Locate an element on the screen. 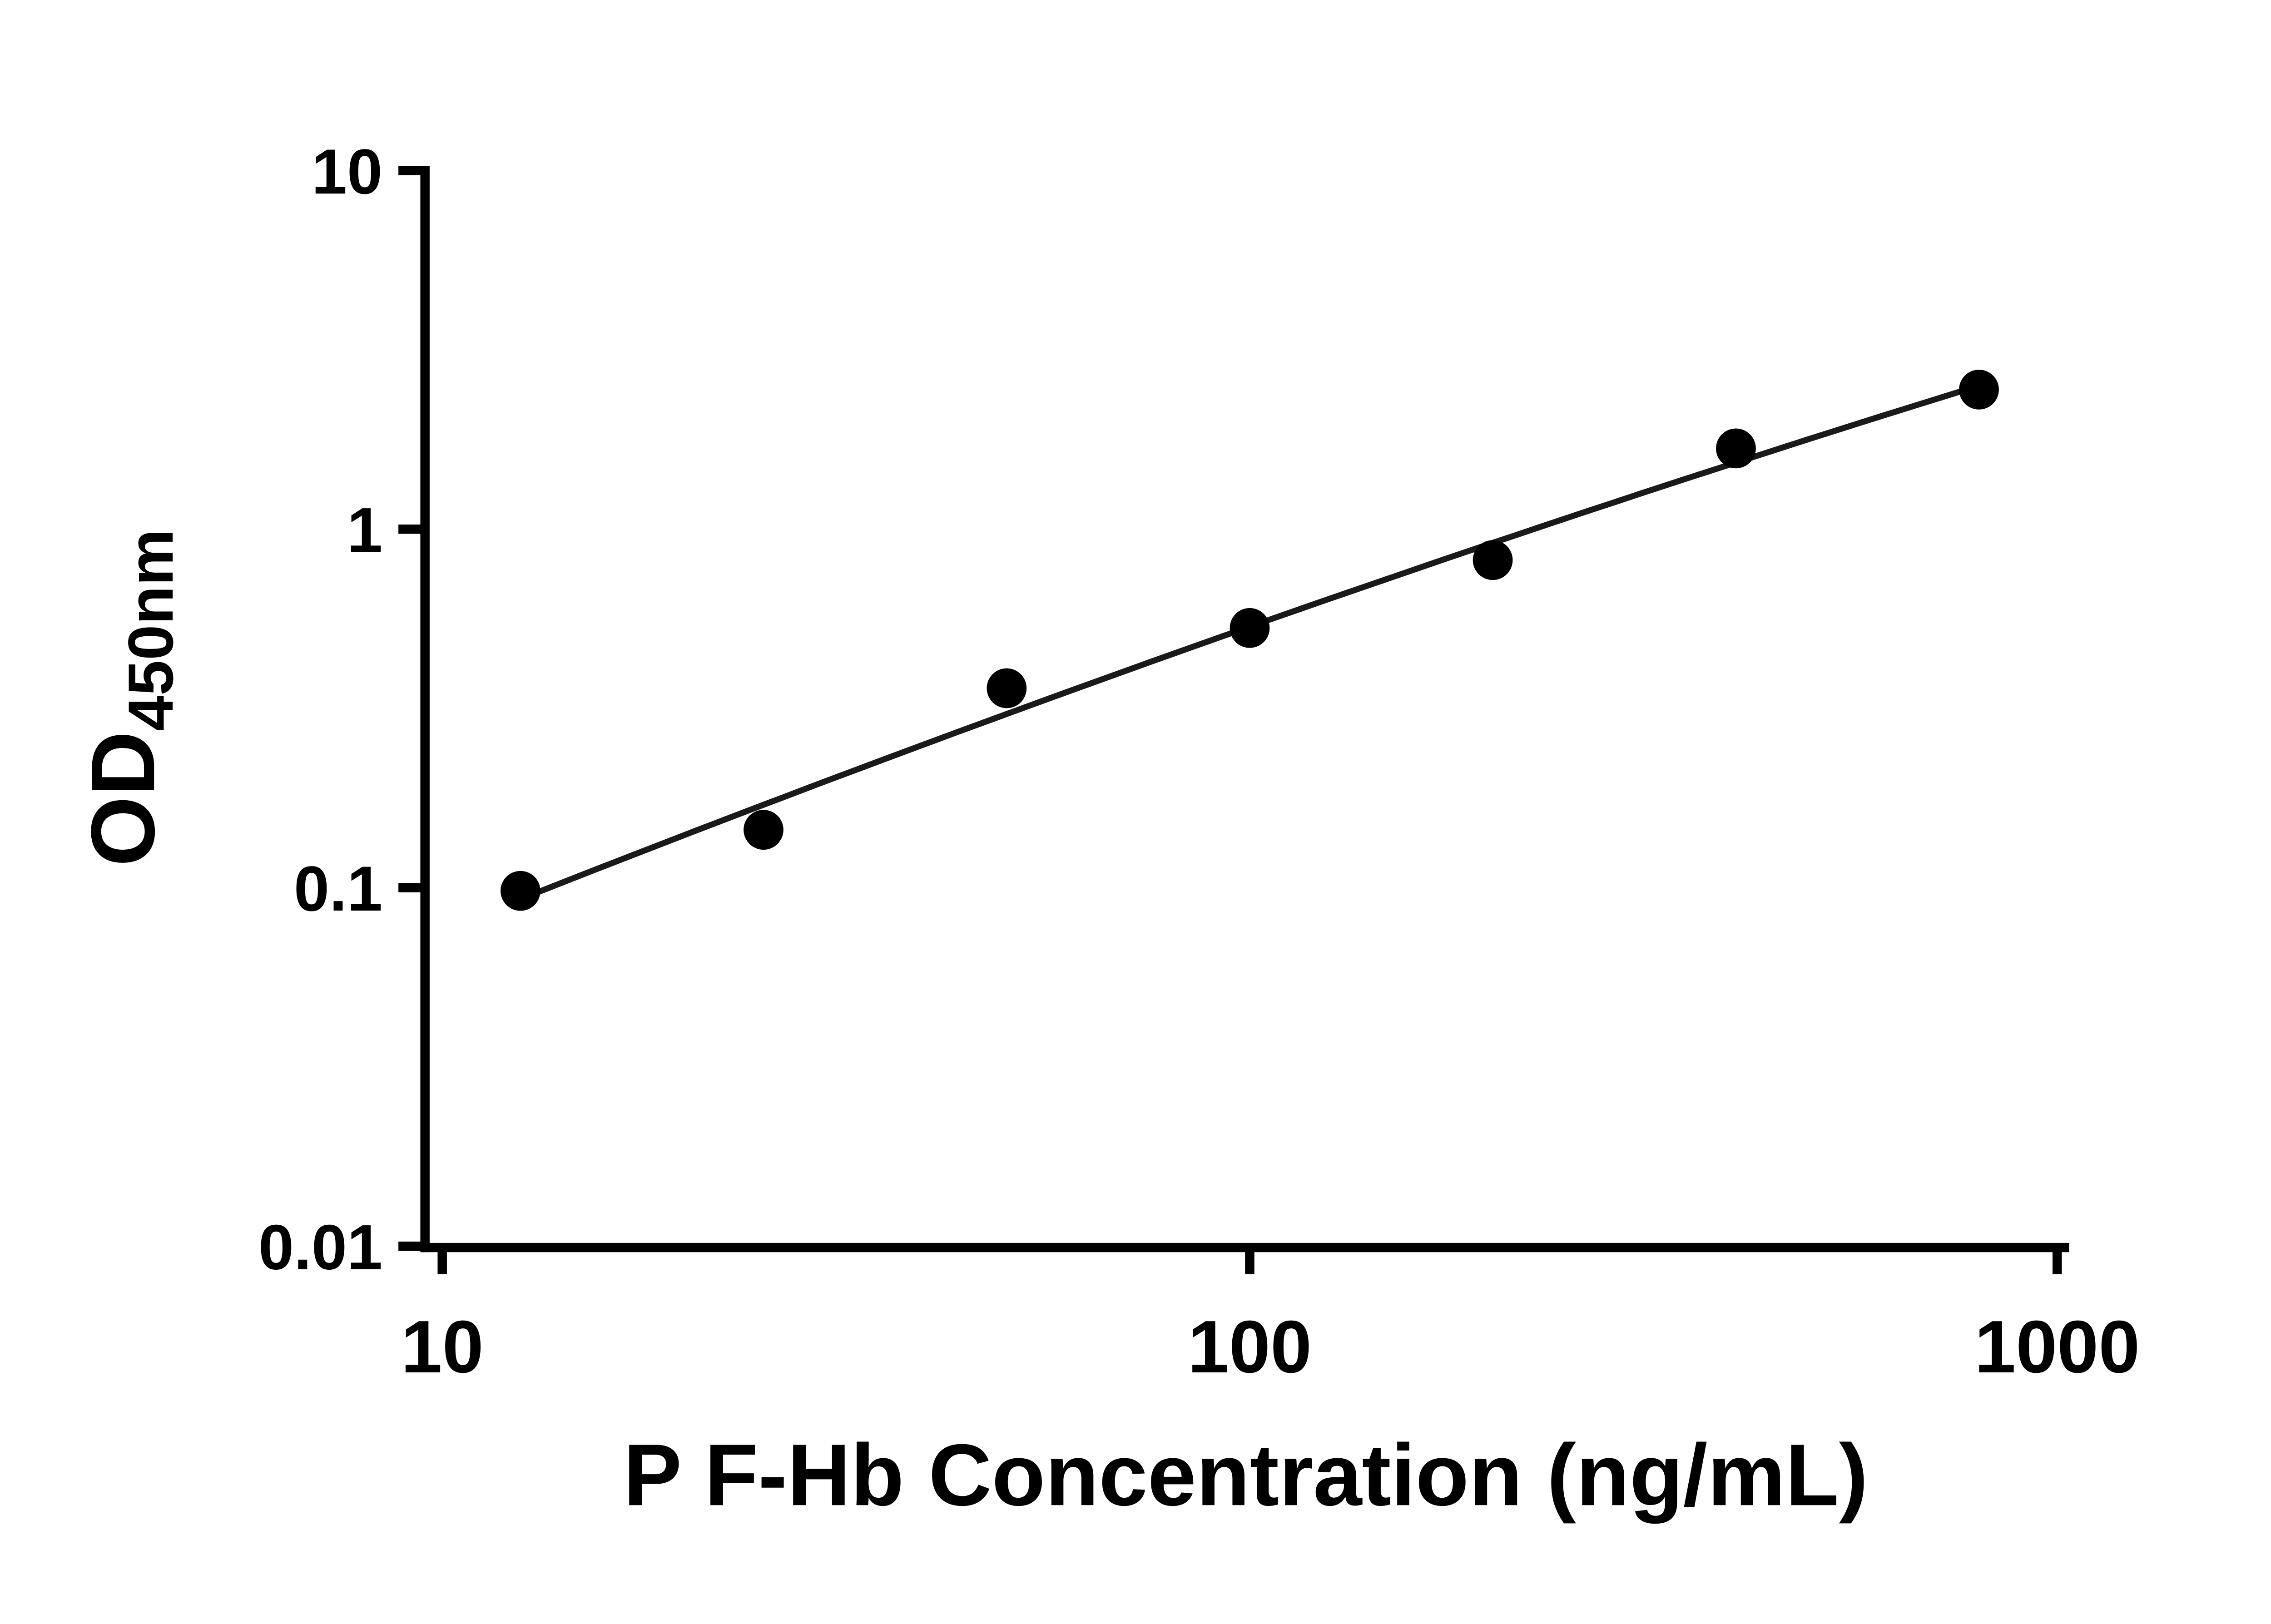 The width and height of the screenshot is (2271, 1624). y-tick-label: 10 is located at coordinates (347, 171).